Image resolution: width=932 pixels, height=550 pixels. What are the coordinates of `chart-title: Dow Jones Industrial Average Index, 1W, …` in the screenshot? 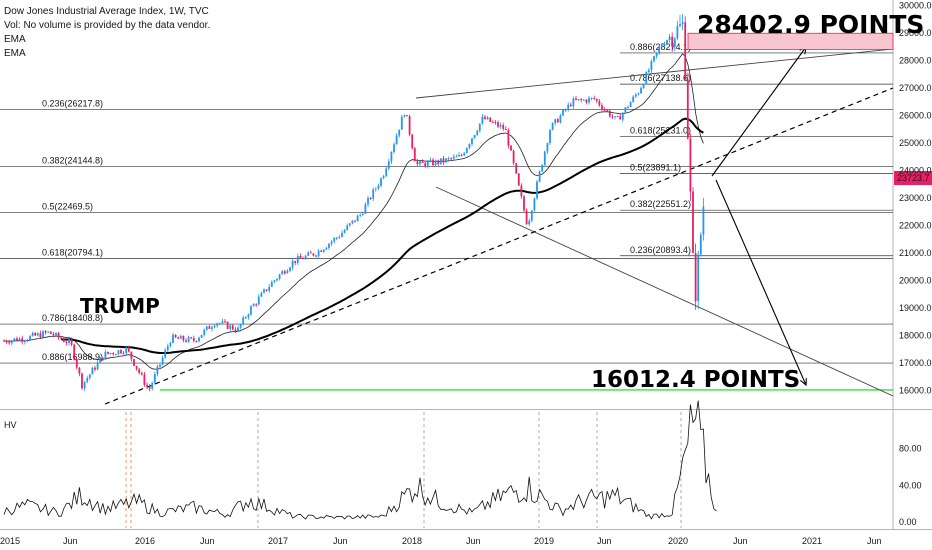 It's located at (106, 11).